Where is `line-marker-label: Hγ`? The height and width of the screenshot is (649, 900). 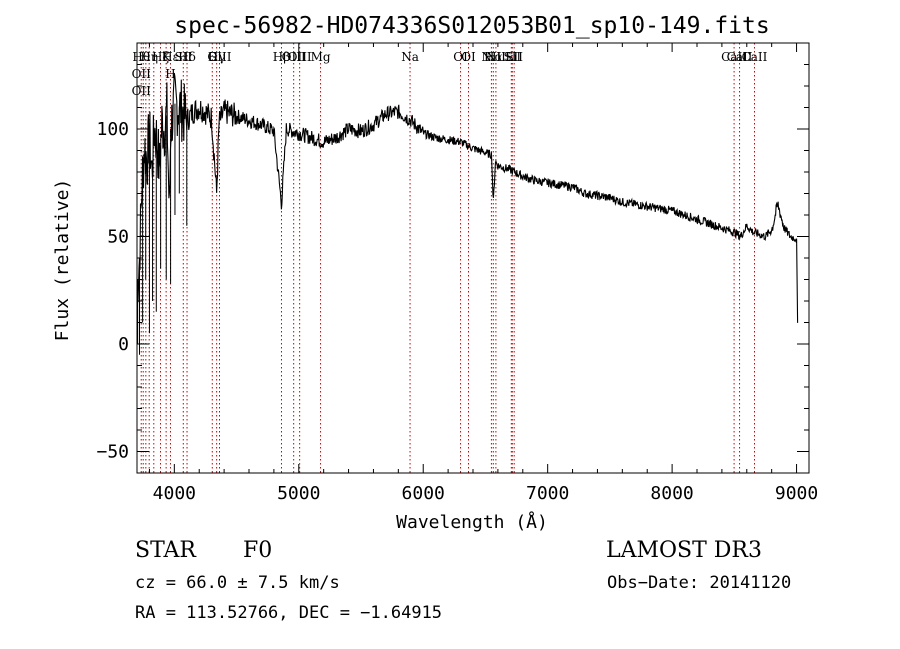 line-marker-label: Hγ is located at coordinates (217, 57).